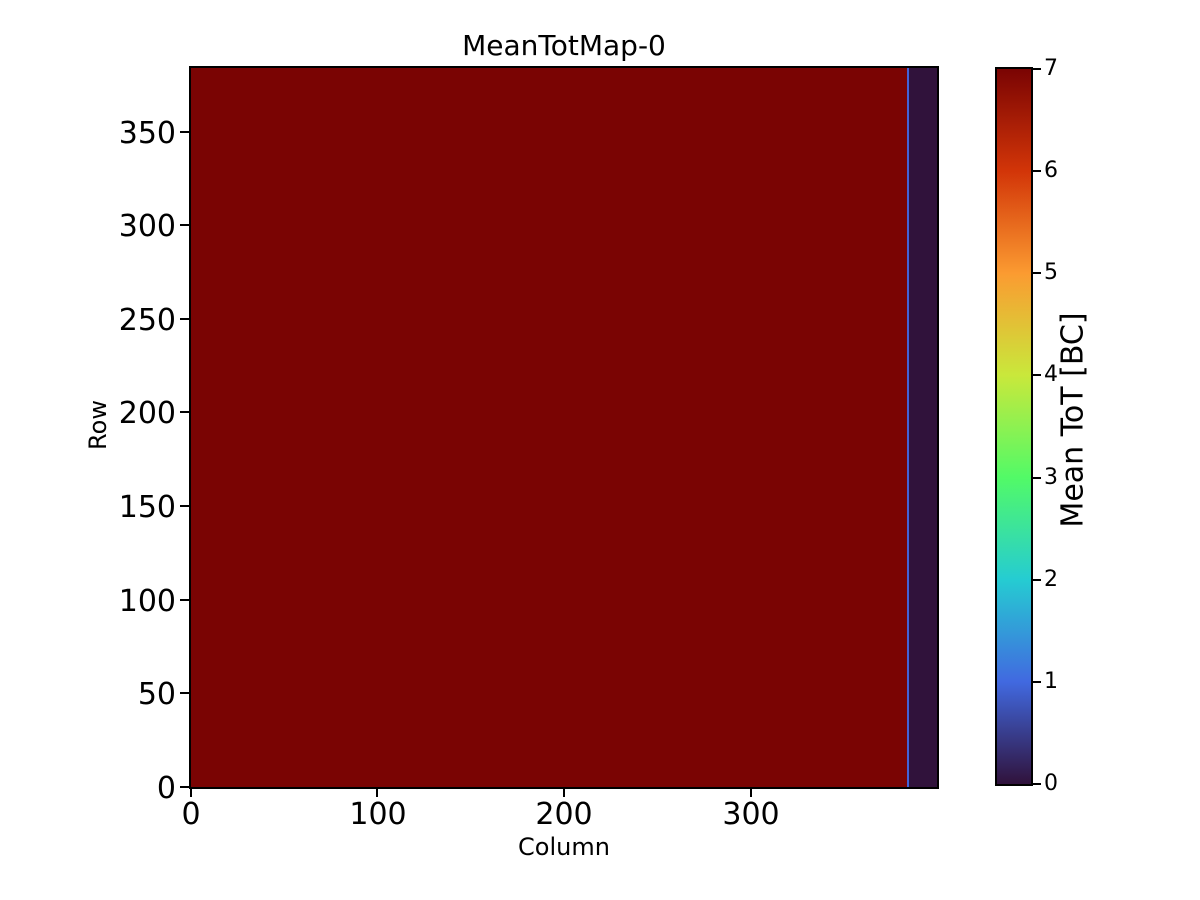 The width and height of the screenshot is (1200, 900). Describe the element at coordinates (378, 814) in the screenshot. I see `x-tick-label: 100` at that location.